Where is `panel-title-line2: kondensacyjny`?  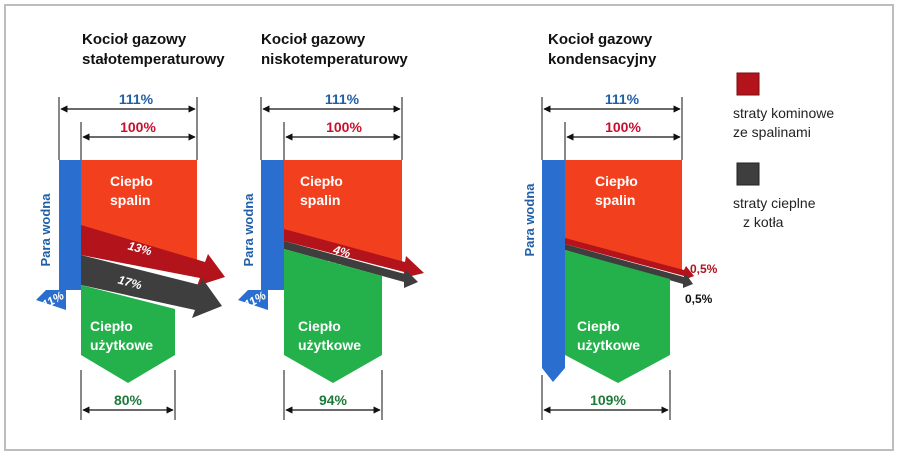
panel-title-line2: kondensacyjny is located at coordinates (602, 59).